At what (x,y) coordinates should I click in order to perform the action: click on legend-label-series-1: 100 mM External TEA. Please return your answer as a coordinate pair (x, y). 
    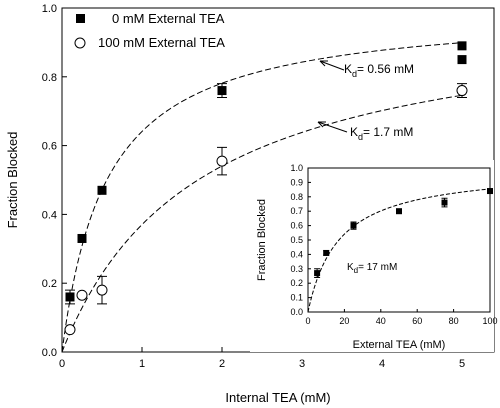
    Looking at the image, I should click on (161, 42).